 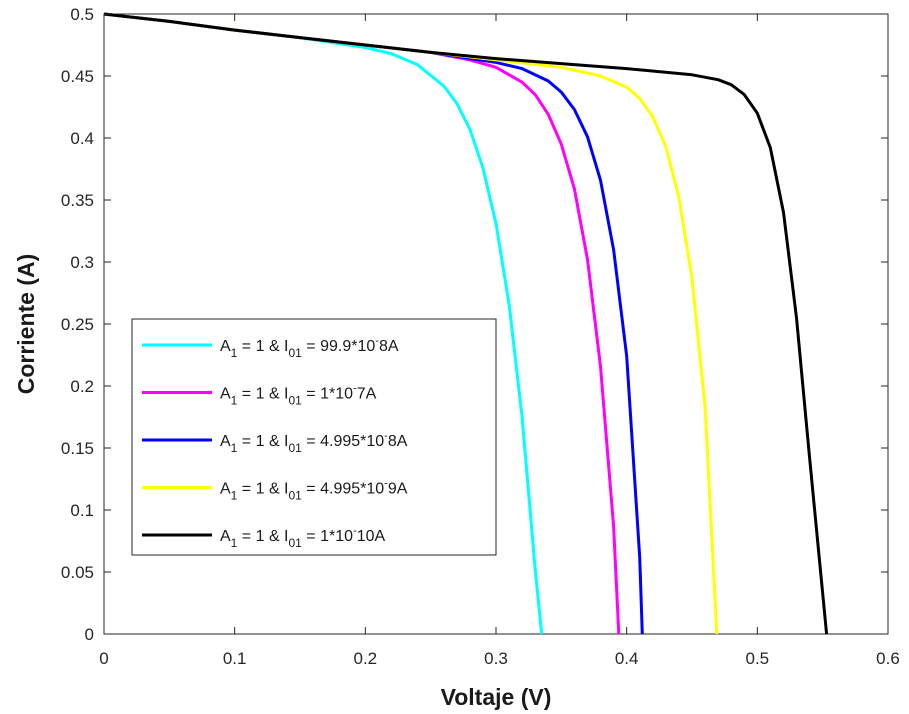 I want to click on legend-label-5: A1 = 1 & I01 = 1*10-10A, so click(x=302, y=537).